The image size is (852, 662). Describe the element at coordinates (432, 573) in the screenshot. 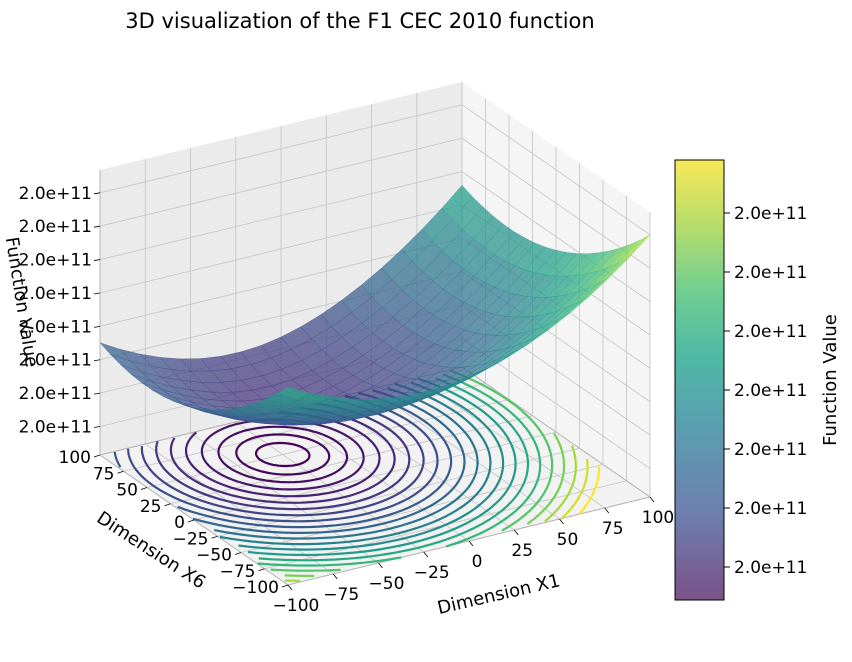

I see `x-tick-label: −25` at that location.